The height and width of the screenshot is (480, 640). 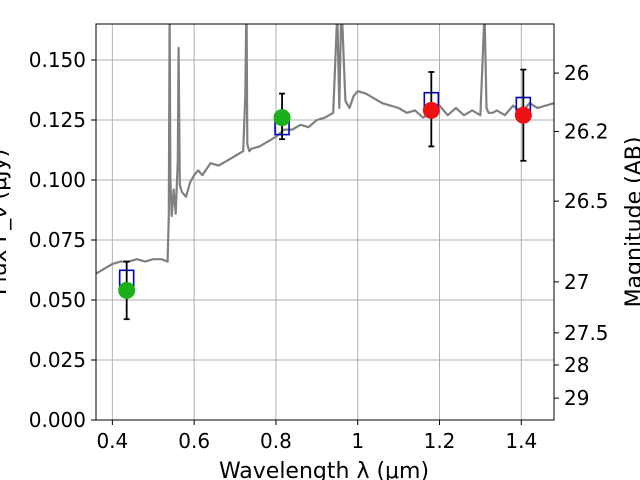 What do you see at coordinates (576, 365) in the screenshot?
I see `magnitude-tick-label: 28` at bounding box center [576, 365].